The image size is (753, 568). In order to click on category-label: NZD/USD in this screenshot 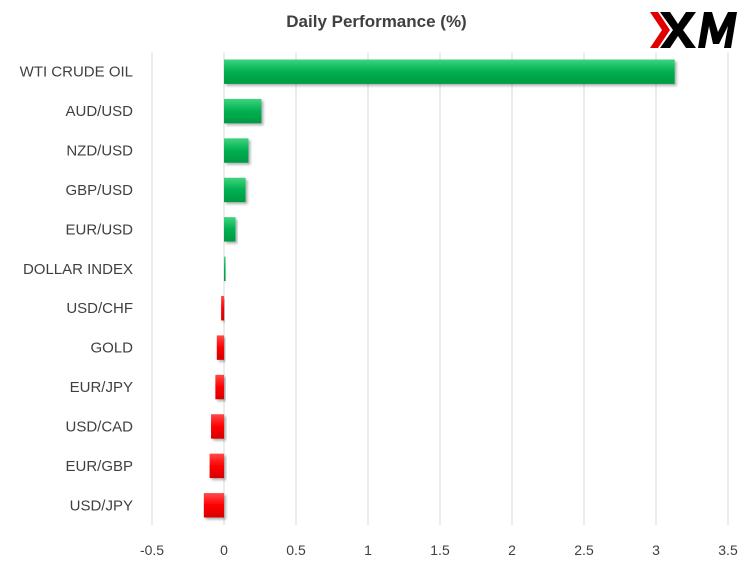, I will do `click(99, 151)`.